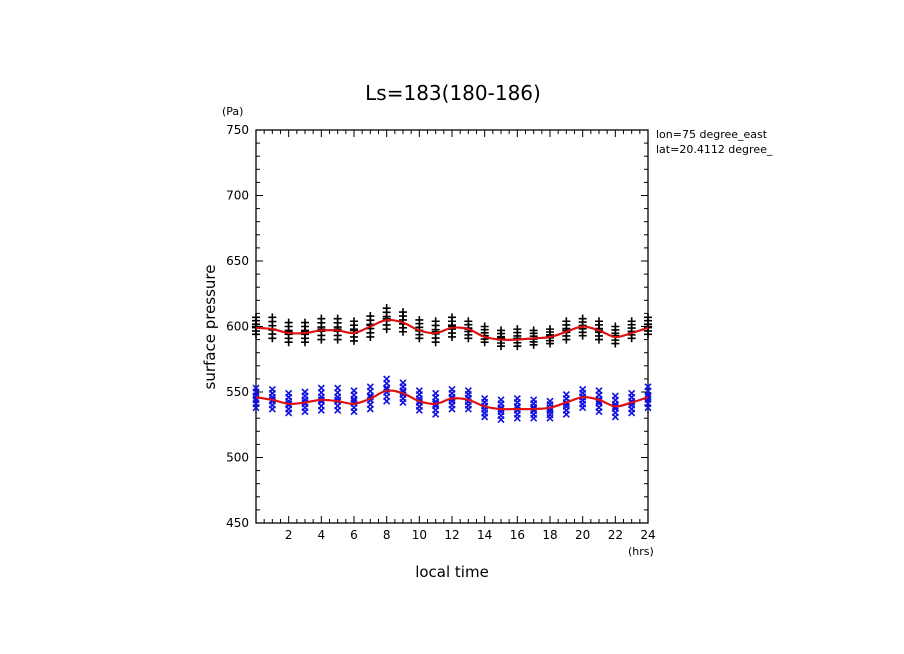 The height and width of the screenshot is (654, 904). I want to click on x-tick-label: 16, so click(517, 535).